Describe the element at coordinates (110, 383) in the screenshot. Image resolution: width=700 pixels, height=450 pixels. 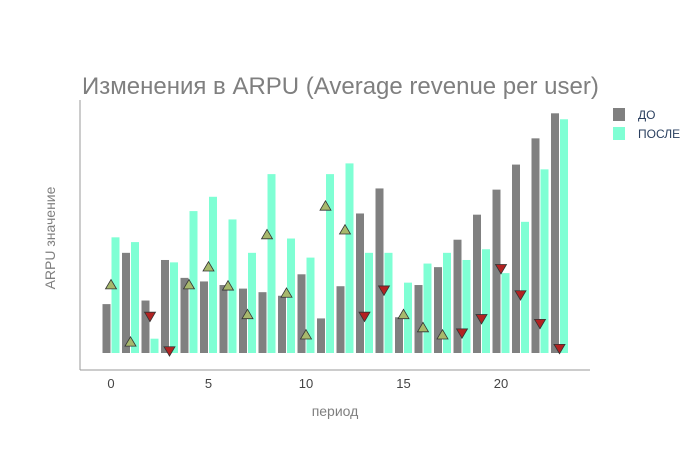
I see `x-tick-label-0: 0` at that location.